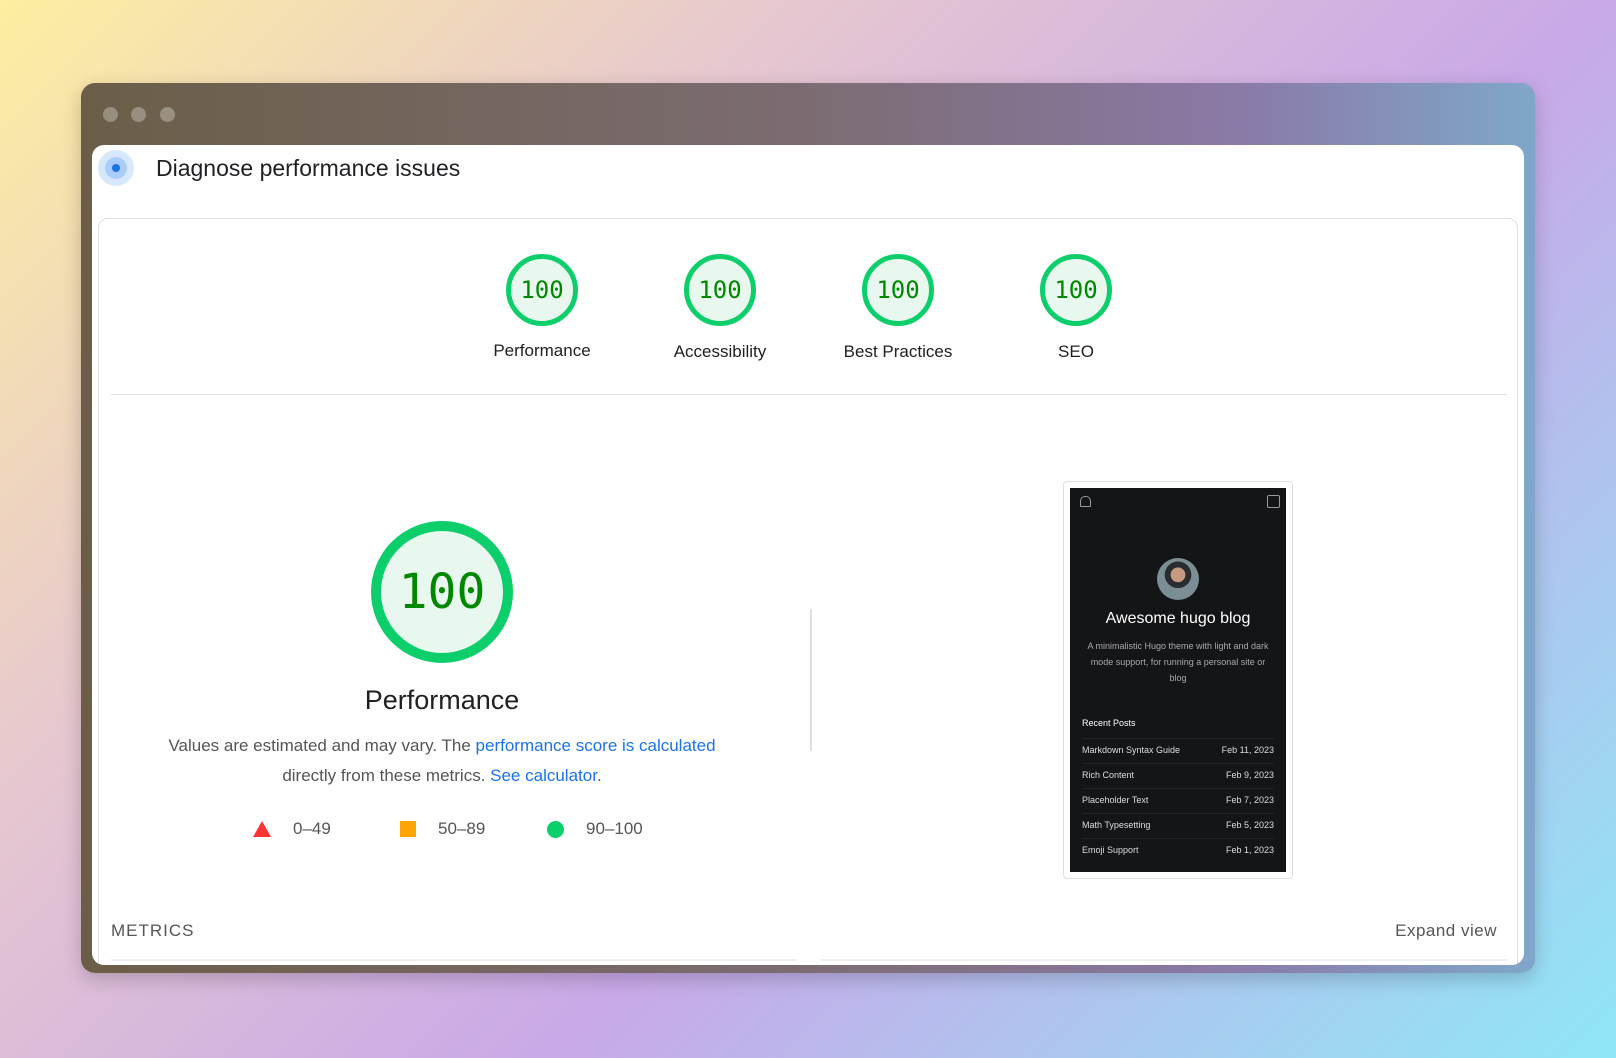 This screenshot has height=1058, width=1616. Describe the element at coordinates (555, 829) in the screenshot. I see `circle-icon` at that location.